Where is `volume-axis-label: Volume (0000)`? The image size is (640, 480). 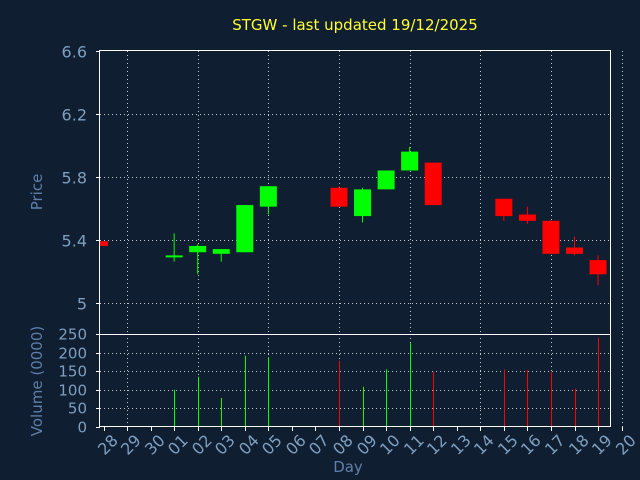
volume-axis-label: Volume (0000) is located at coordinates (37, 381).